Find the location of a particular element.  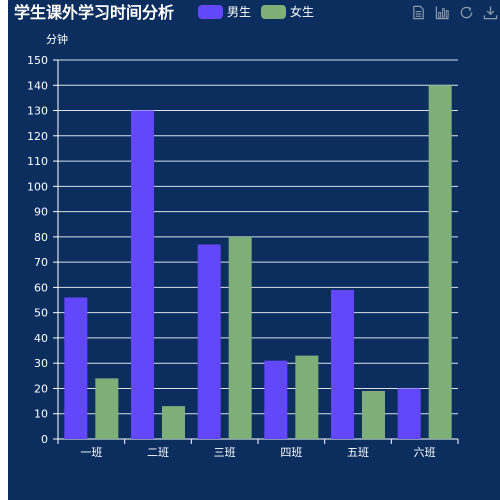

download-icon is located at coordinates (490, 12).